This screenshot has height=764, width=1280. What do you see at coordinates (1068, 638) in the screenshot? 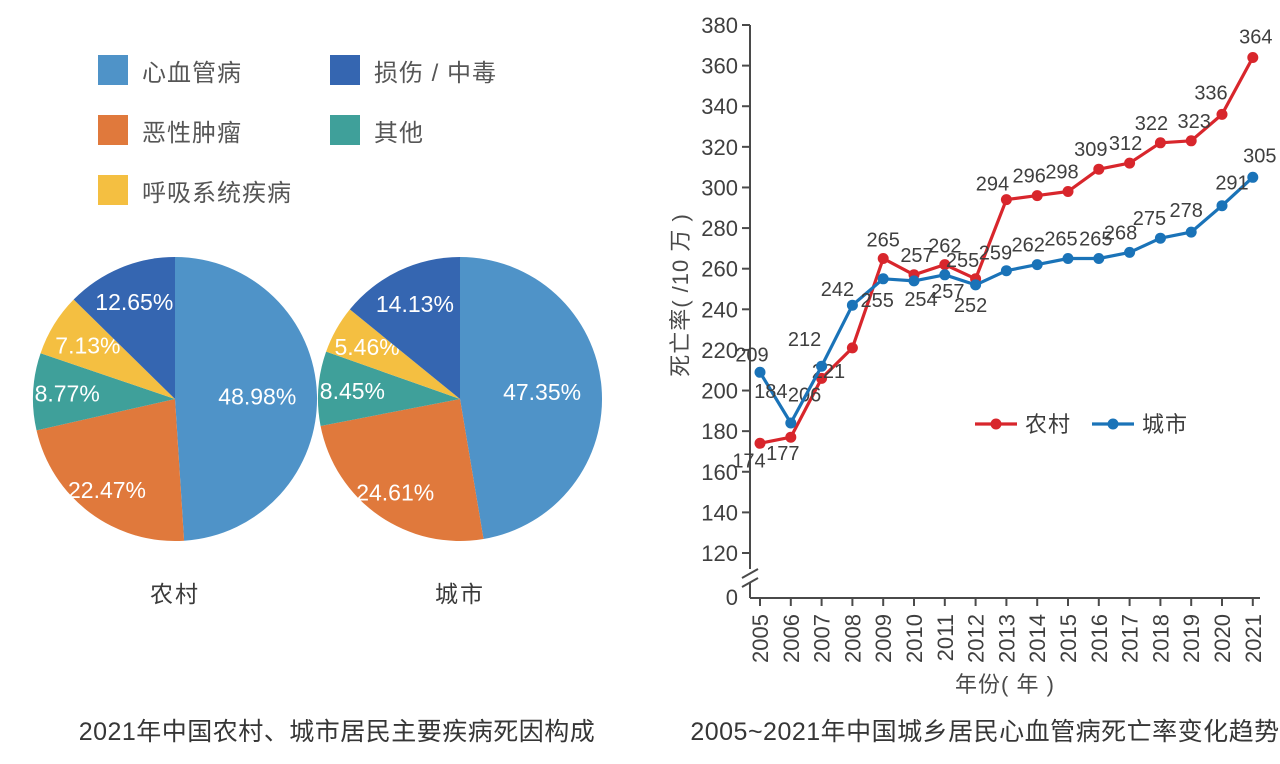
I see `x-tick-label: 2015` at bounding box center [1068, 638].